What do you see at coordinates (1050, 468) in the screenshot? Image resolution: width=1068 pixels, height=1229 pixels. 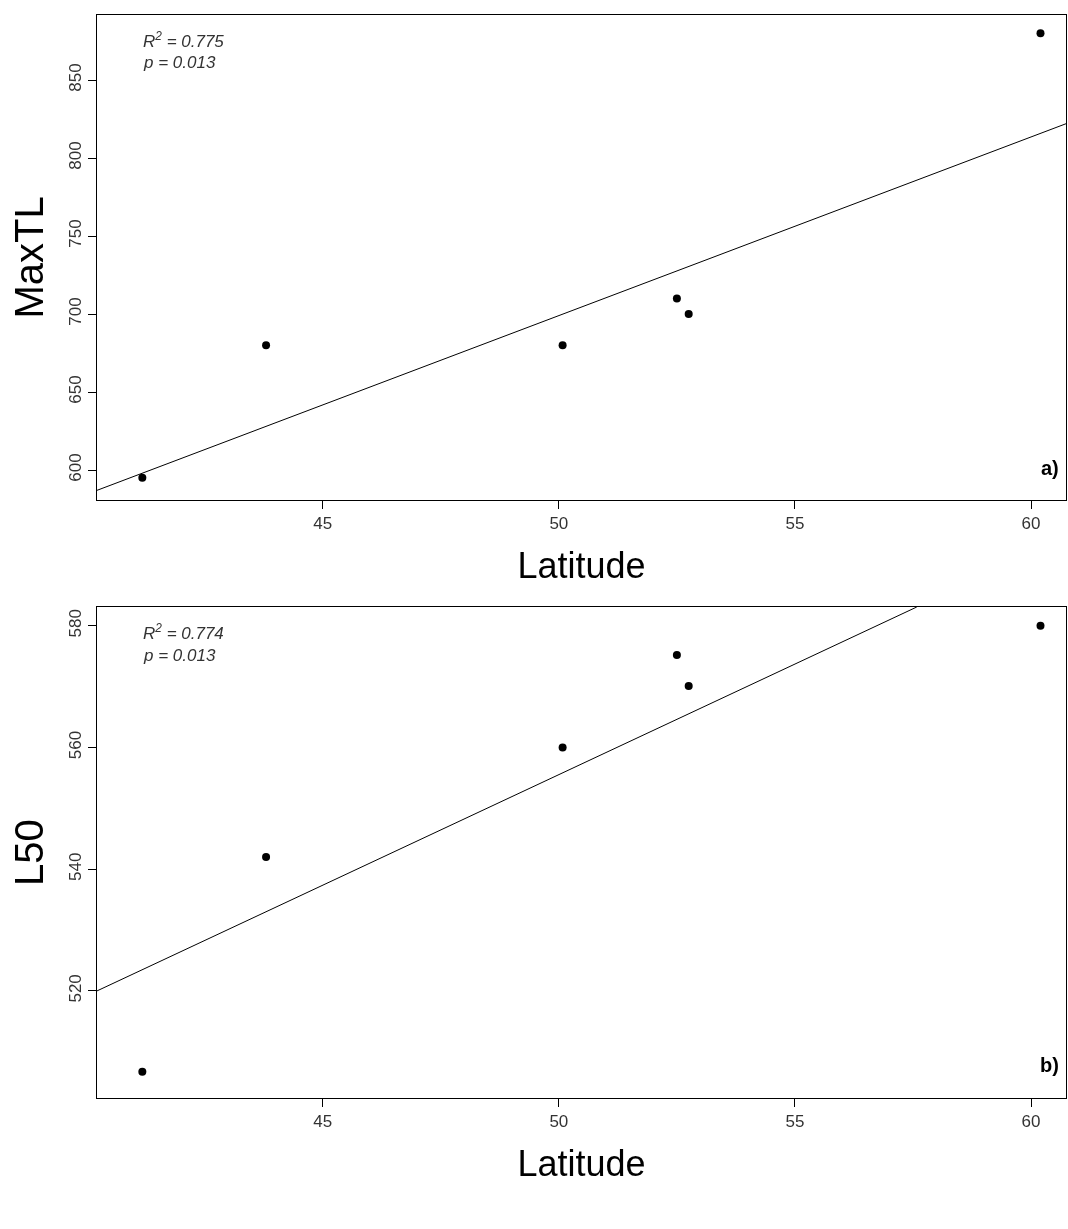 I see `annotation: a)` at bounding box center [1050, 468].